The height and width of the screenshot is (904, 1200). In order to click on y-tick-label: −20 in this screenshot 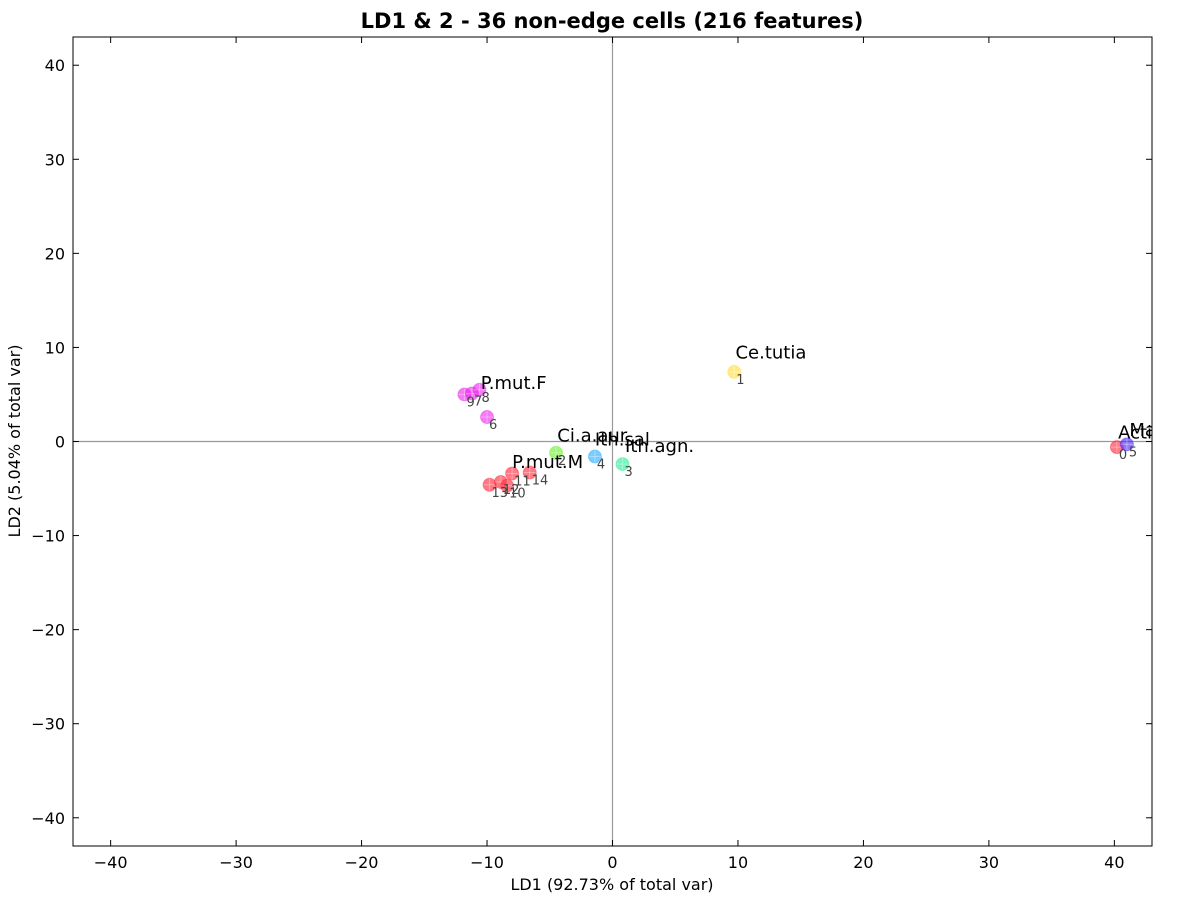, I will do `click(48, 630)`.